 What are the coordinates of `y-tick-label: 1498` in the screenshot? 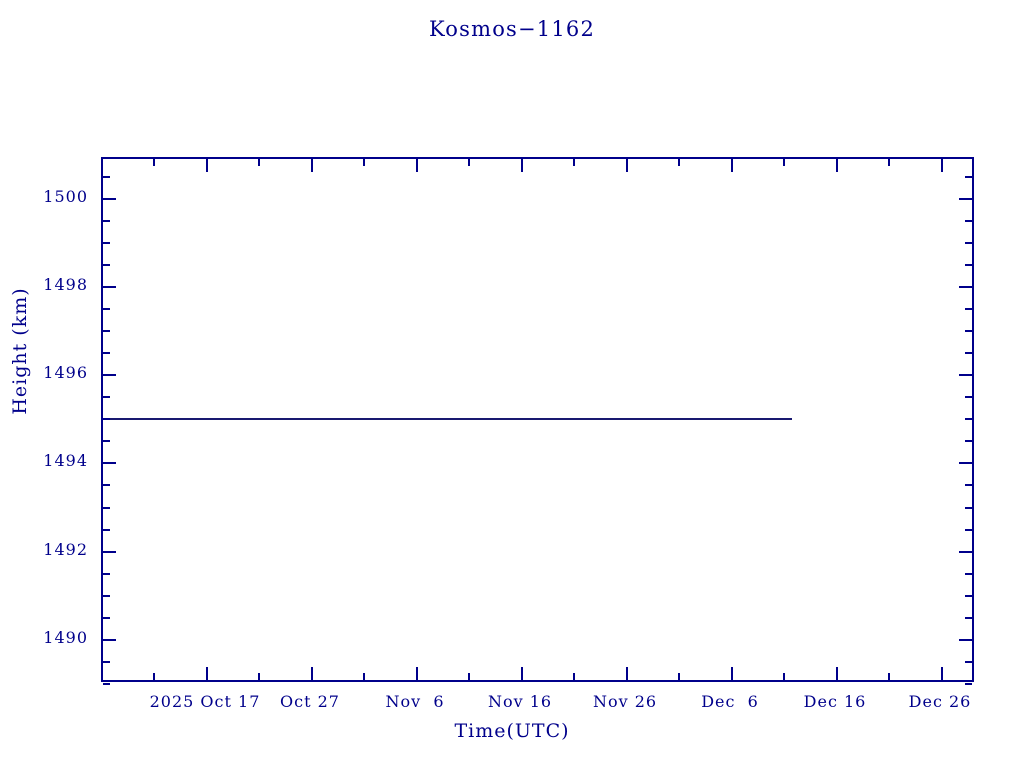 It's located at (65, 284).